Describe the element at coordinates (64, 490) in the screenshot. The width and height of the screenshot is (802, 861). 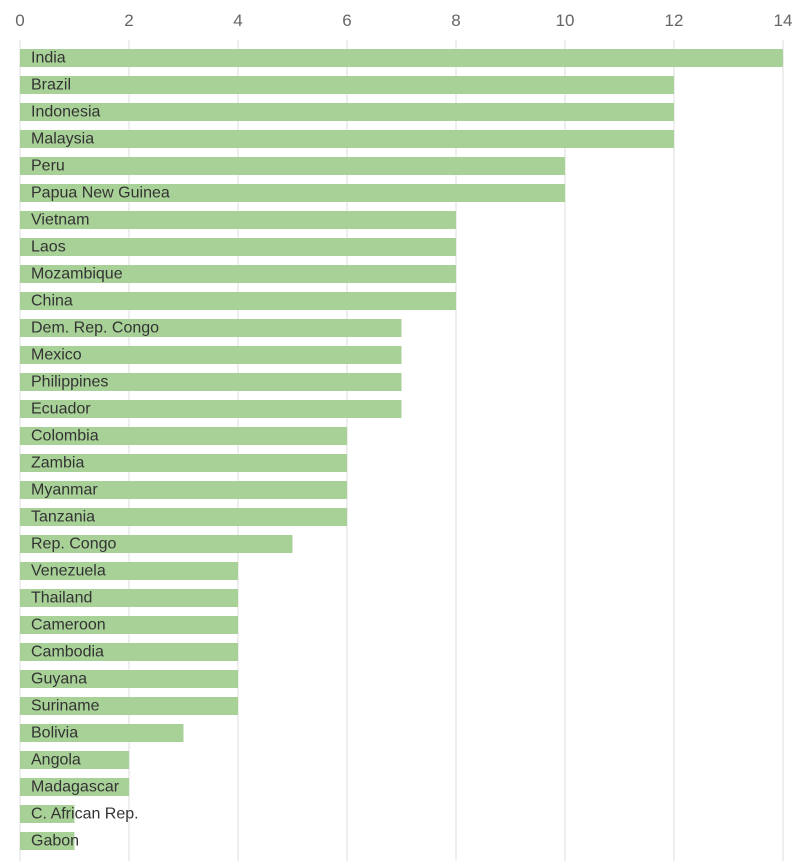
I see `category-label: Myanmar` at that location.